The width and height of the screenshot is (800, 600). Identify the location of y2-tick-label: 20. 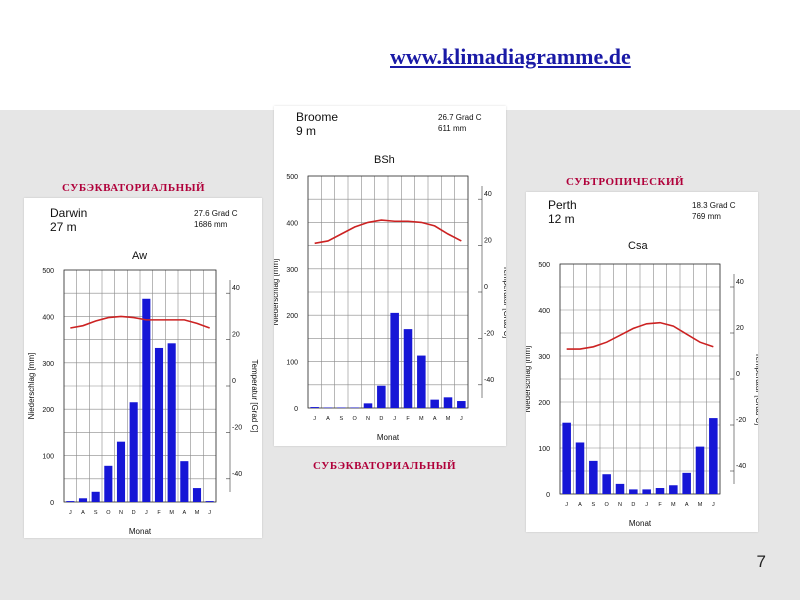
(236, 335).